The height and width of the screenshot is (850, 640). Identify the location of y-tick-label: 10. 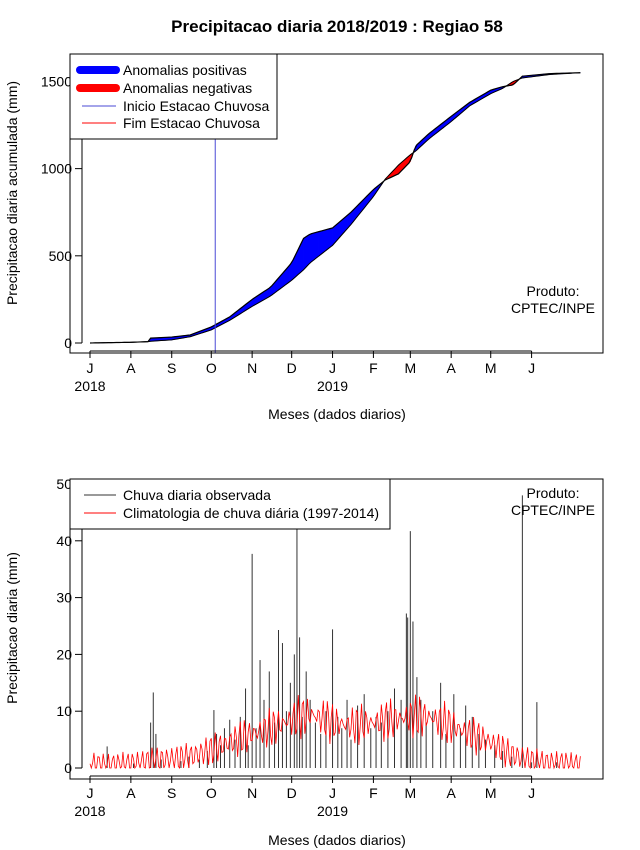
(64, 711).